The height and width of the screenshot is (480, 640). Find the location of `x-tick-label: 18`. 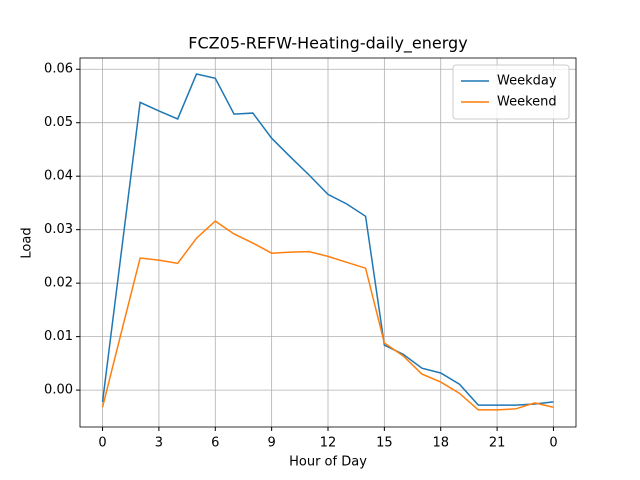

x-tick-label: 18 is located at coordinates (440, 443).